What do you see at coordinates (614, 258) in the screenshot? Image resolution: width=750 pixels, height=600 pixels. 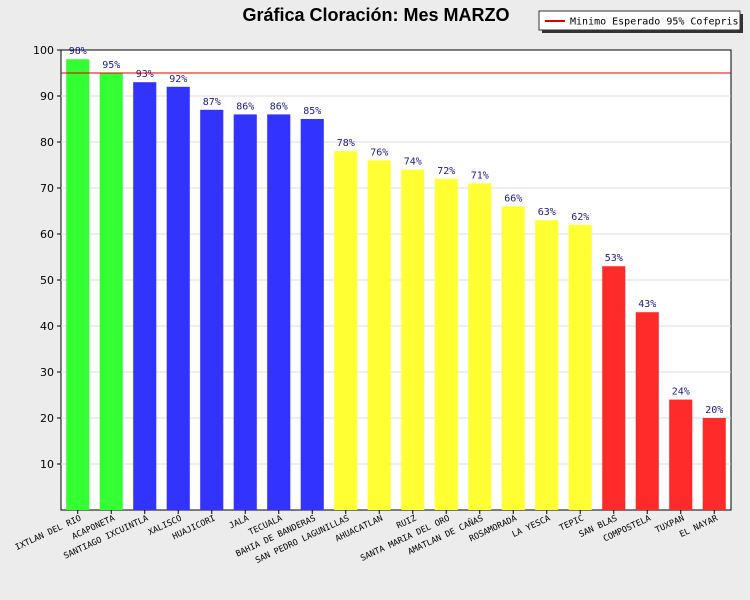 I see `value-label: 53%` at bounding box center [614, 258].